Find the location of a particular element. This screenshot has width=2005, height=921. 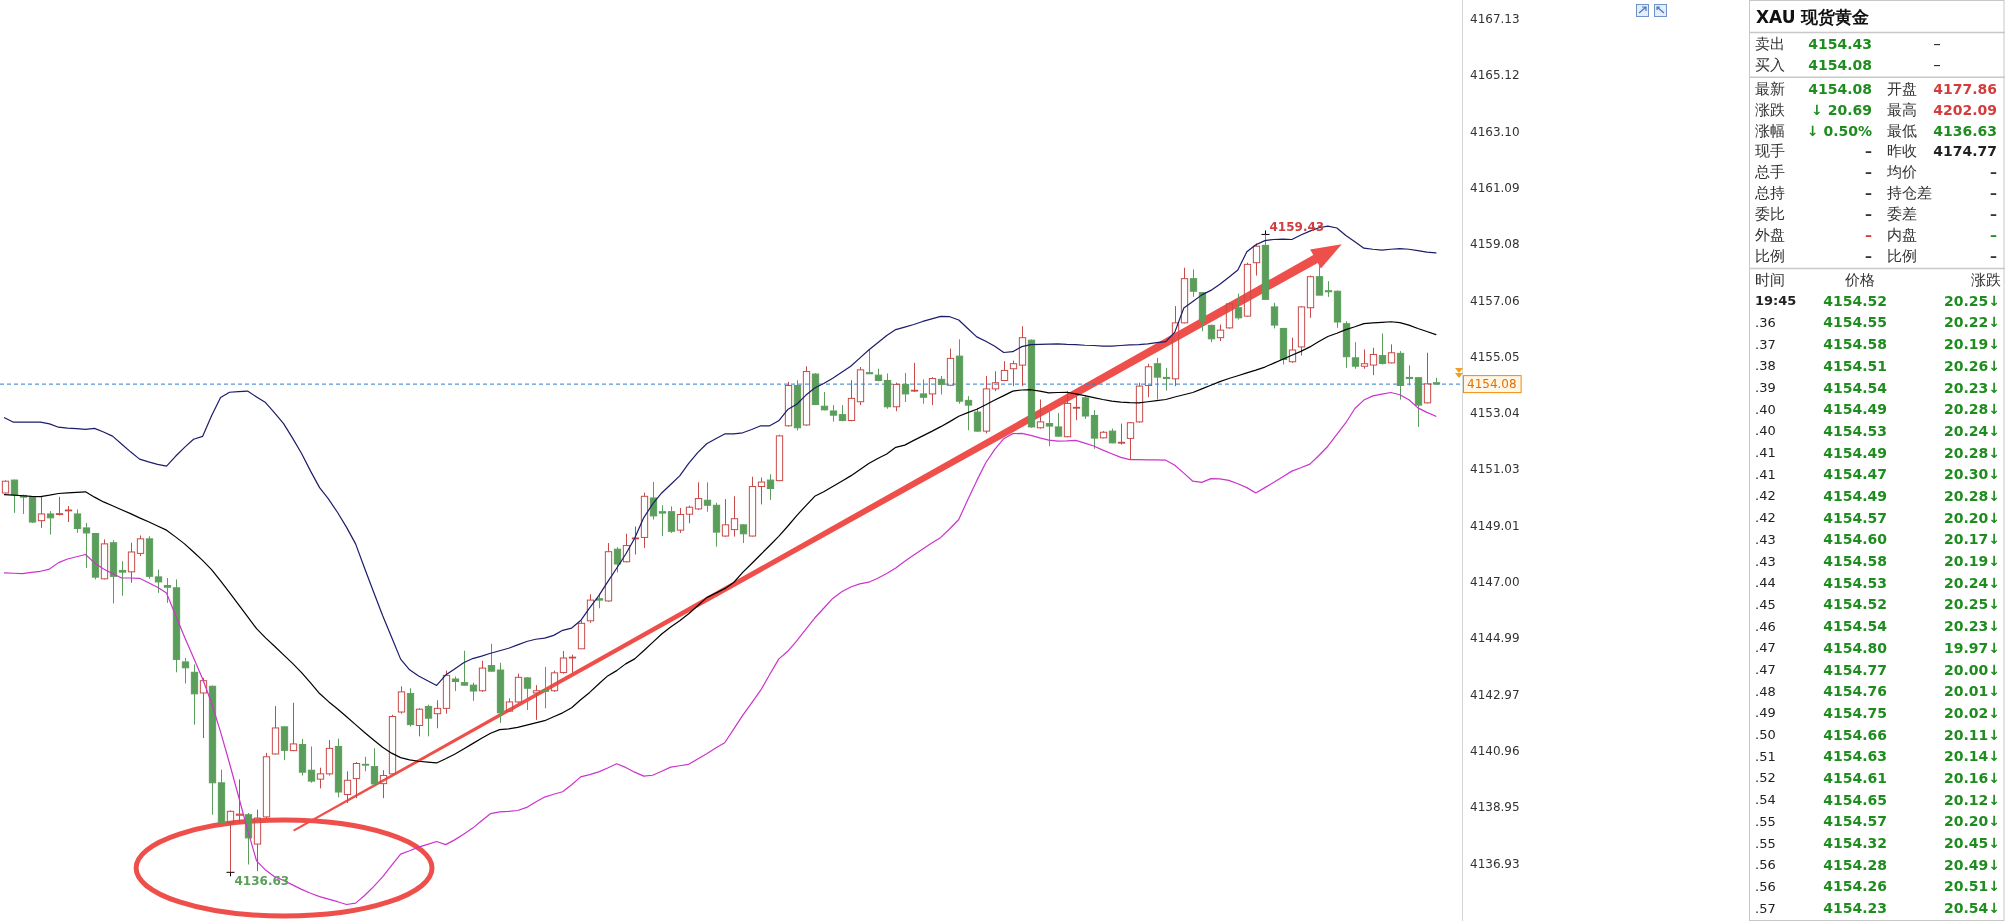

ref-line-label: 4154.08 is located at coordinates (1492, 384).